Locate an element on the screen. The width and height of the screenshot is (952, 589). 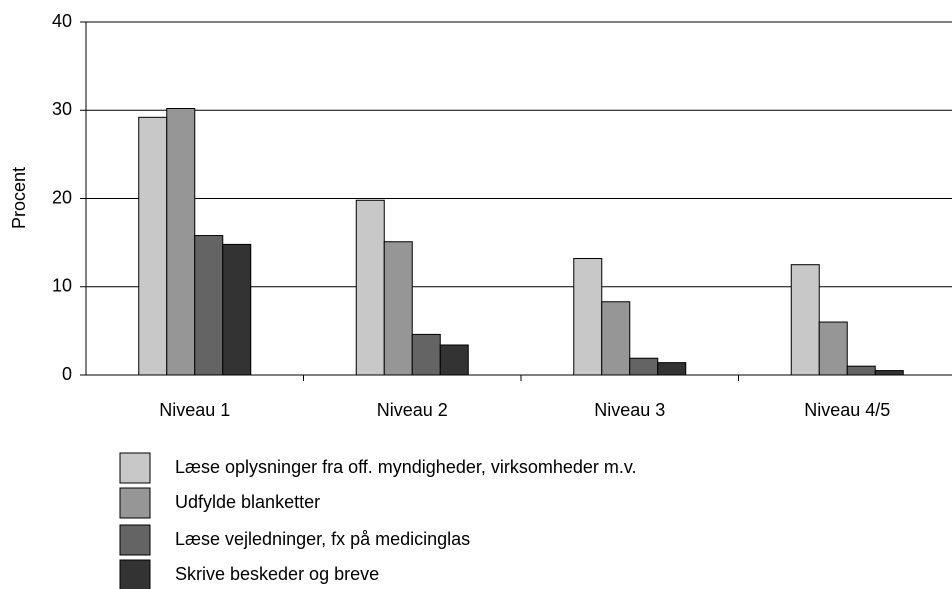
y-tick-label: 10 is located at coordinates (62, 286).